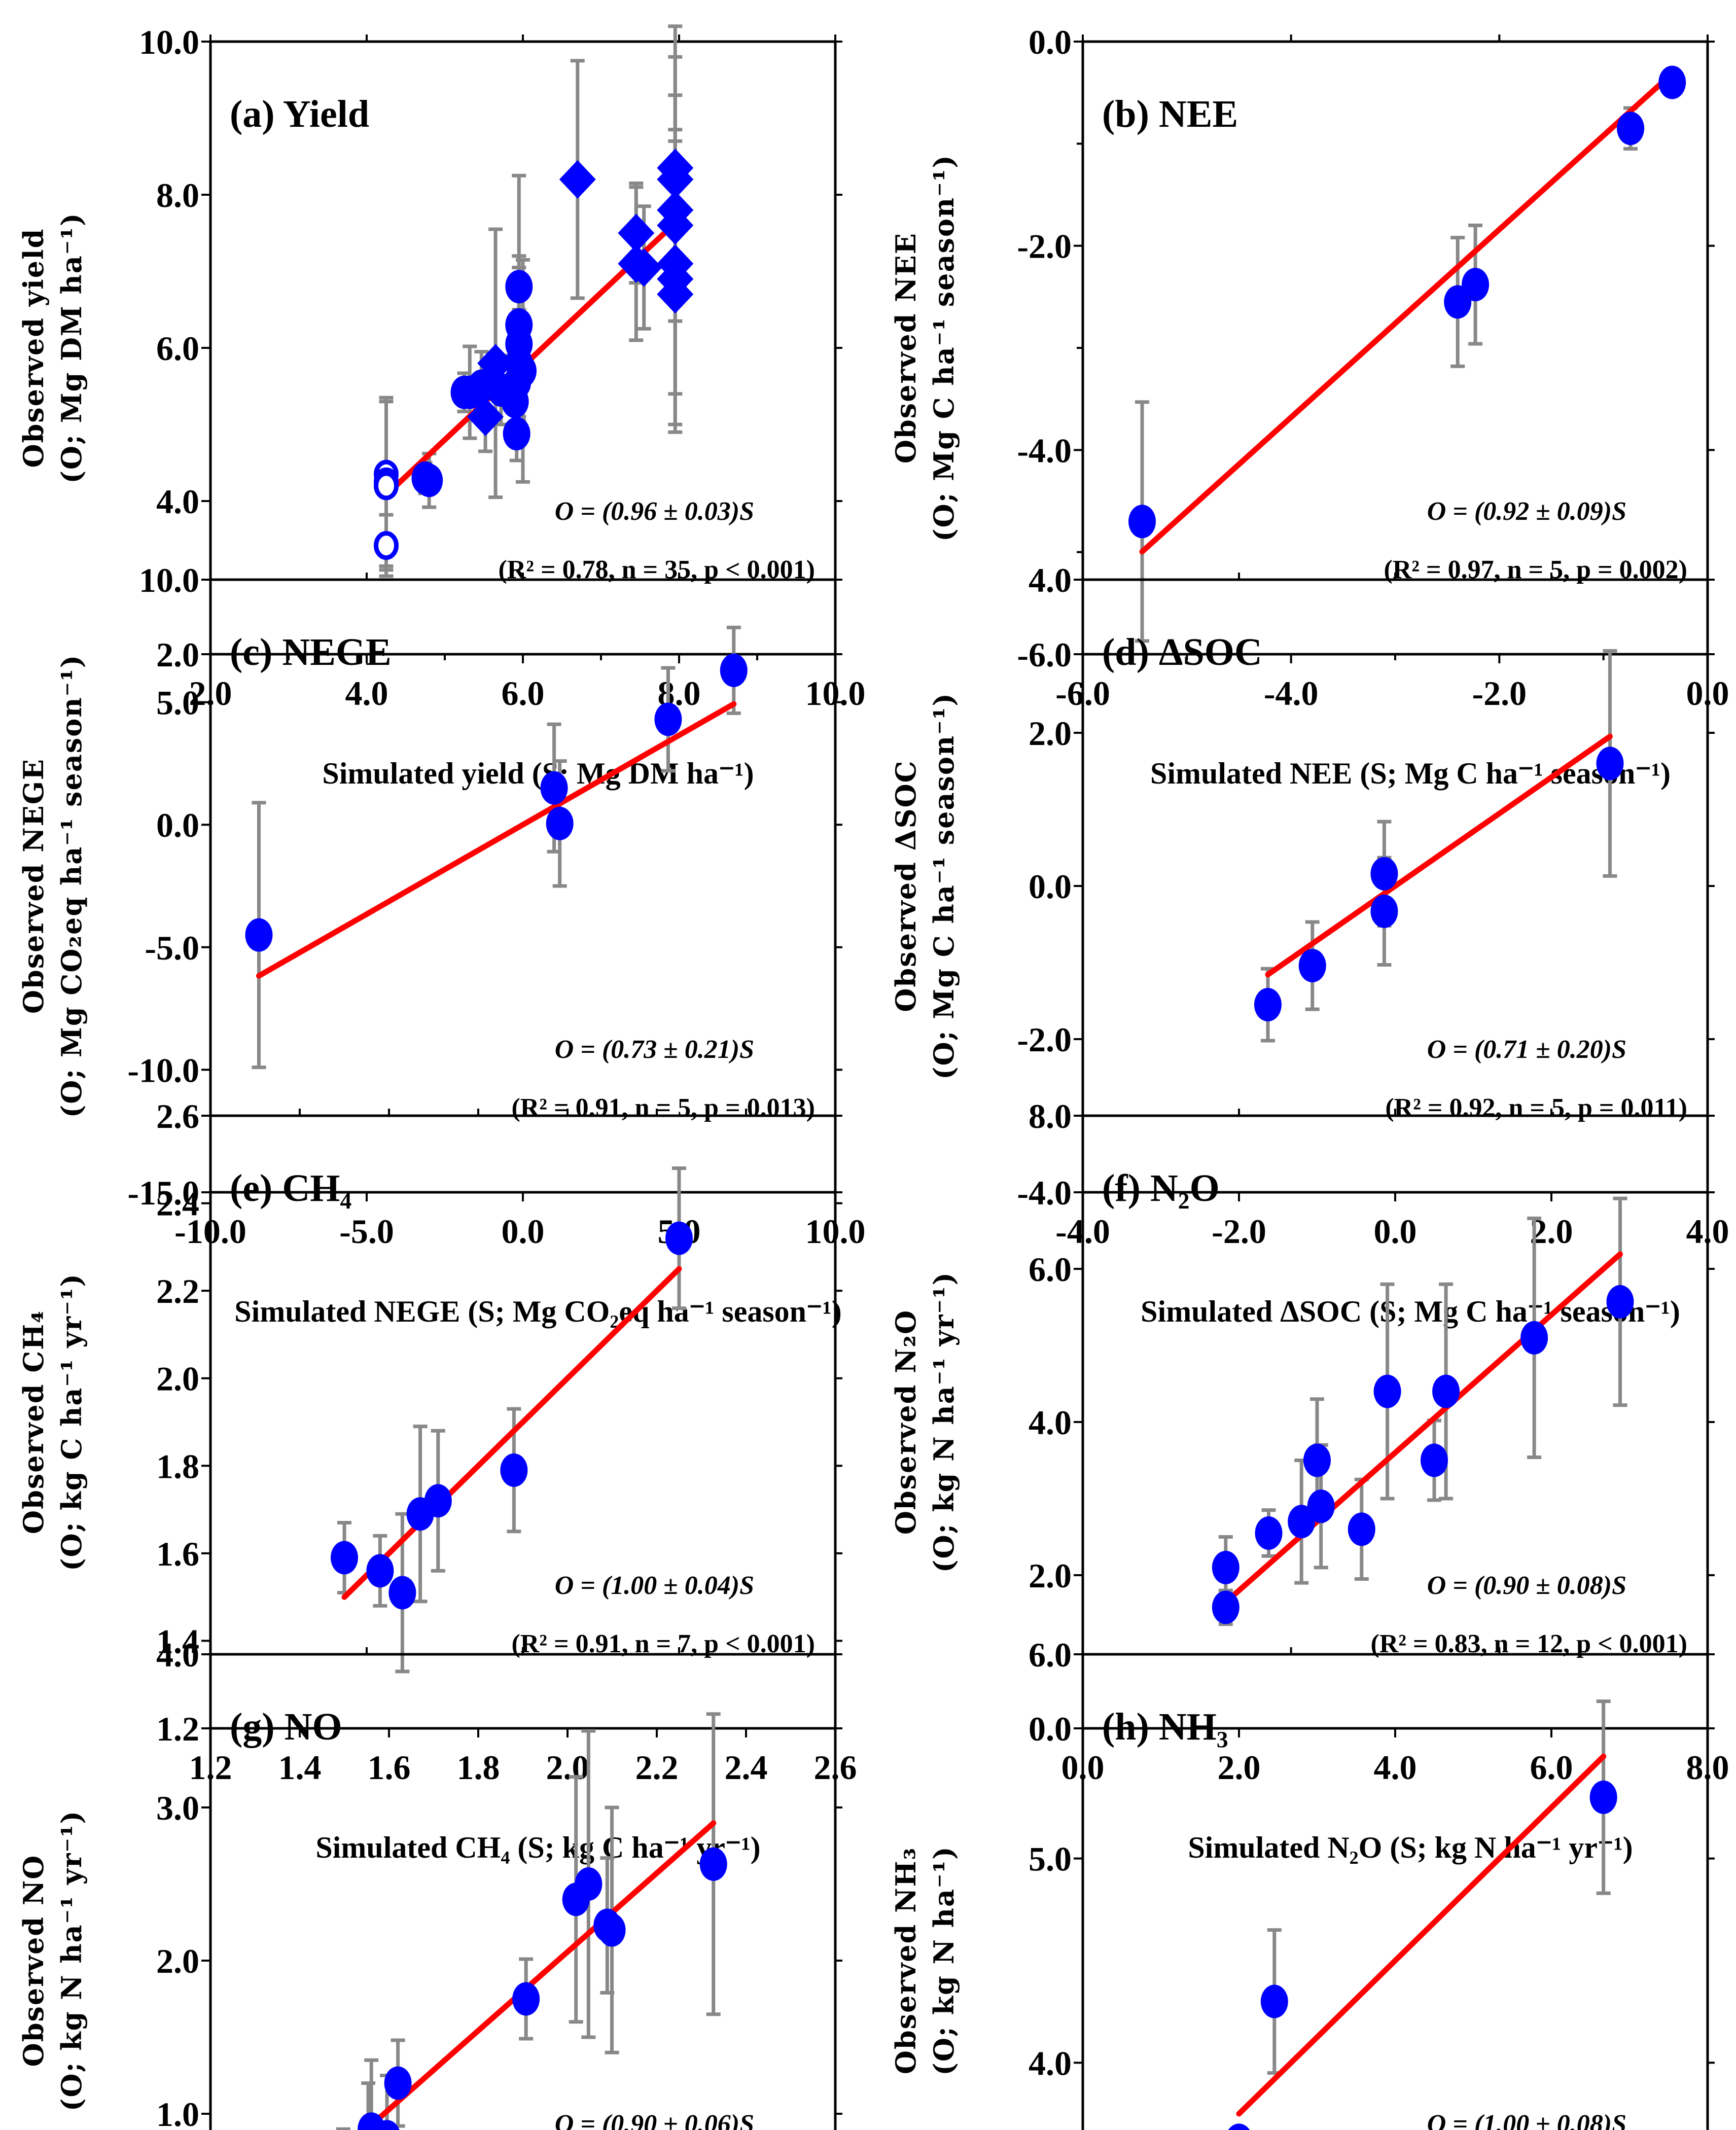  Describe the element at coordinates (906, 1960) in the screenshot. I see `y-axis-title: Observed NH₃` at that location.